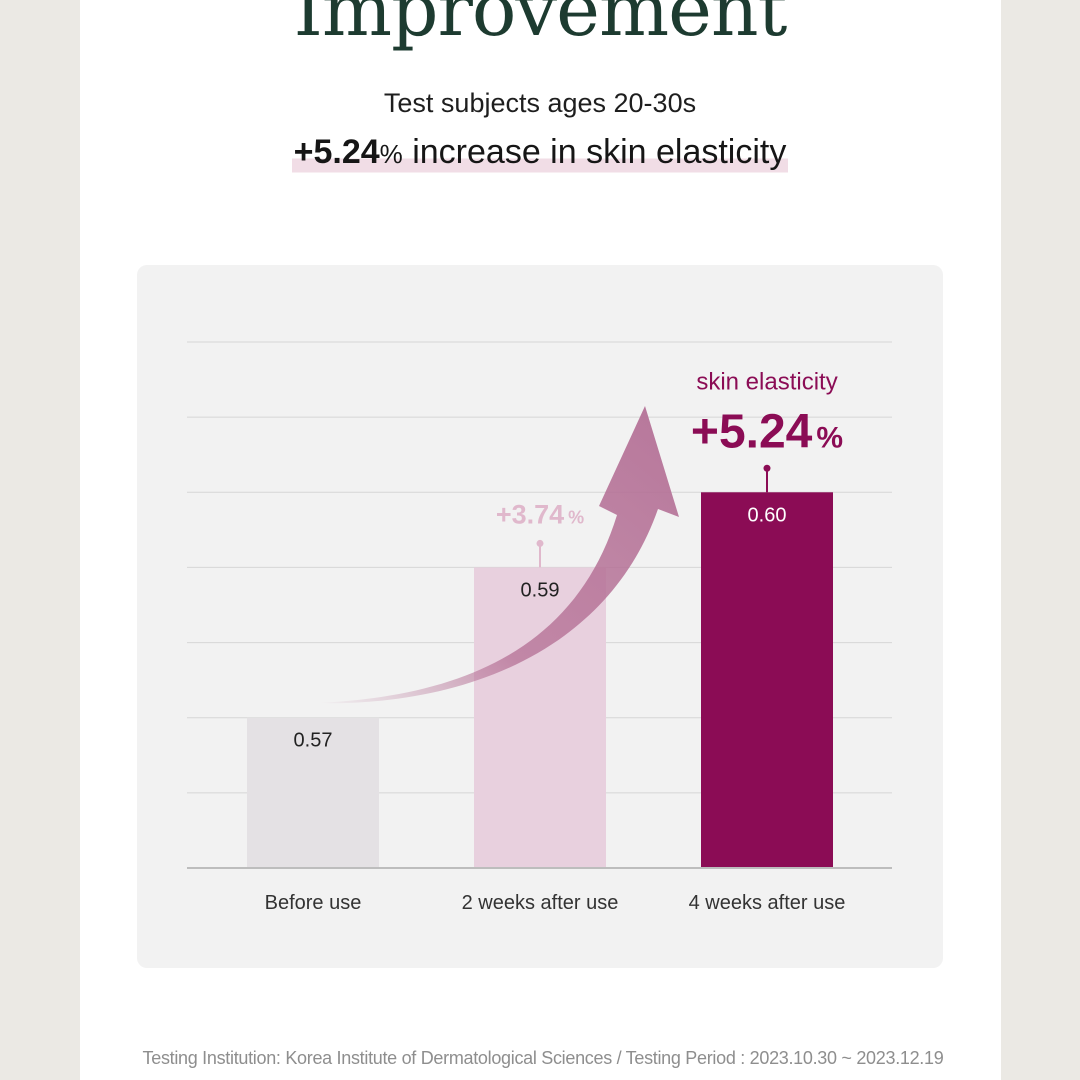  Describe the element at coordinates (313, 741) in the screenshot. I see `bar-value-label: 0.57` at that location.